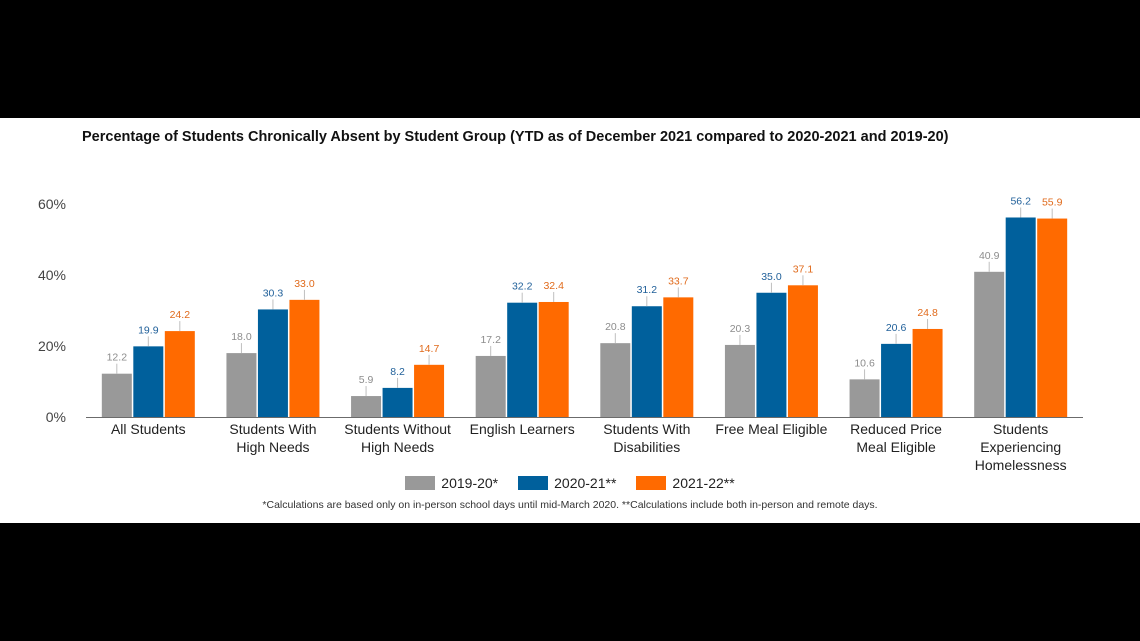 This screenshot has height=641, width=1140. I want to click on data-label: 8.2, so click(397, 372).